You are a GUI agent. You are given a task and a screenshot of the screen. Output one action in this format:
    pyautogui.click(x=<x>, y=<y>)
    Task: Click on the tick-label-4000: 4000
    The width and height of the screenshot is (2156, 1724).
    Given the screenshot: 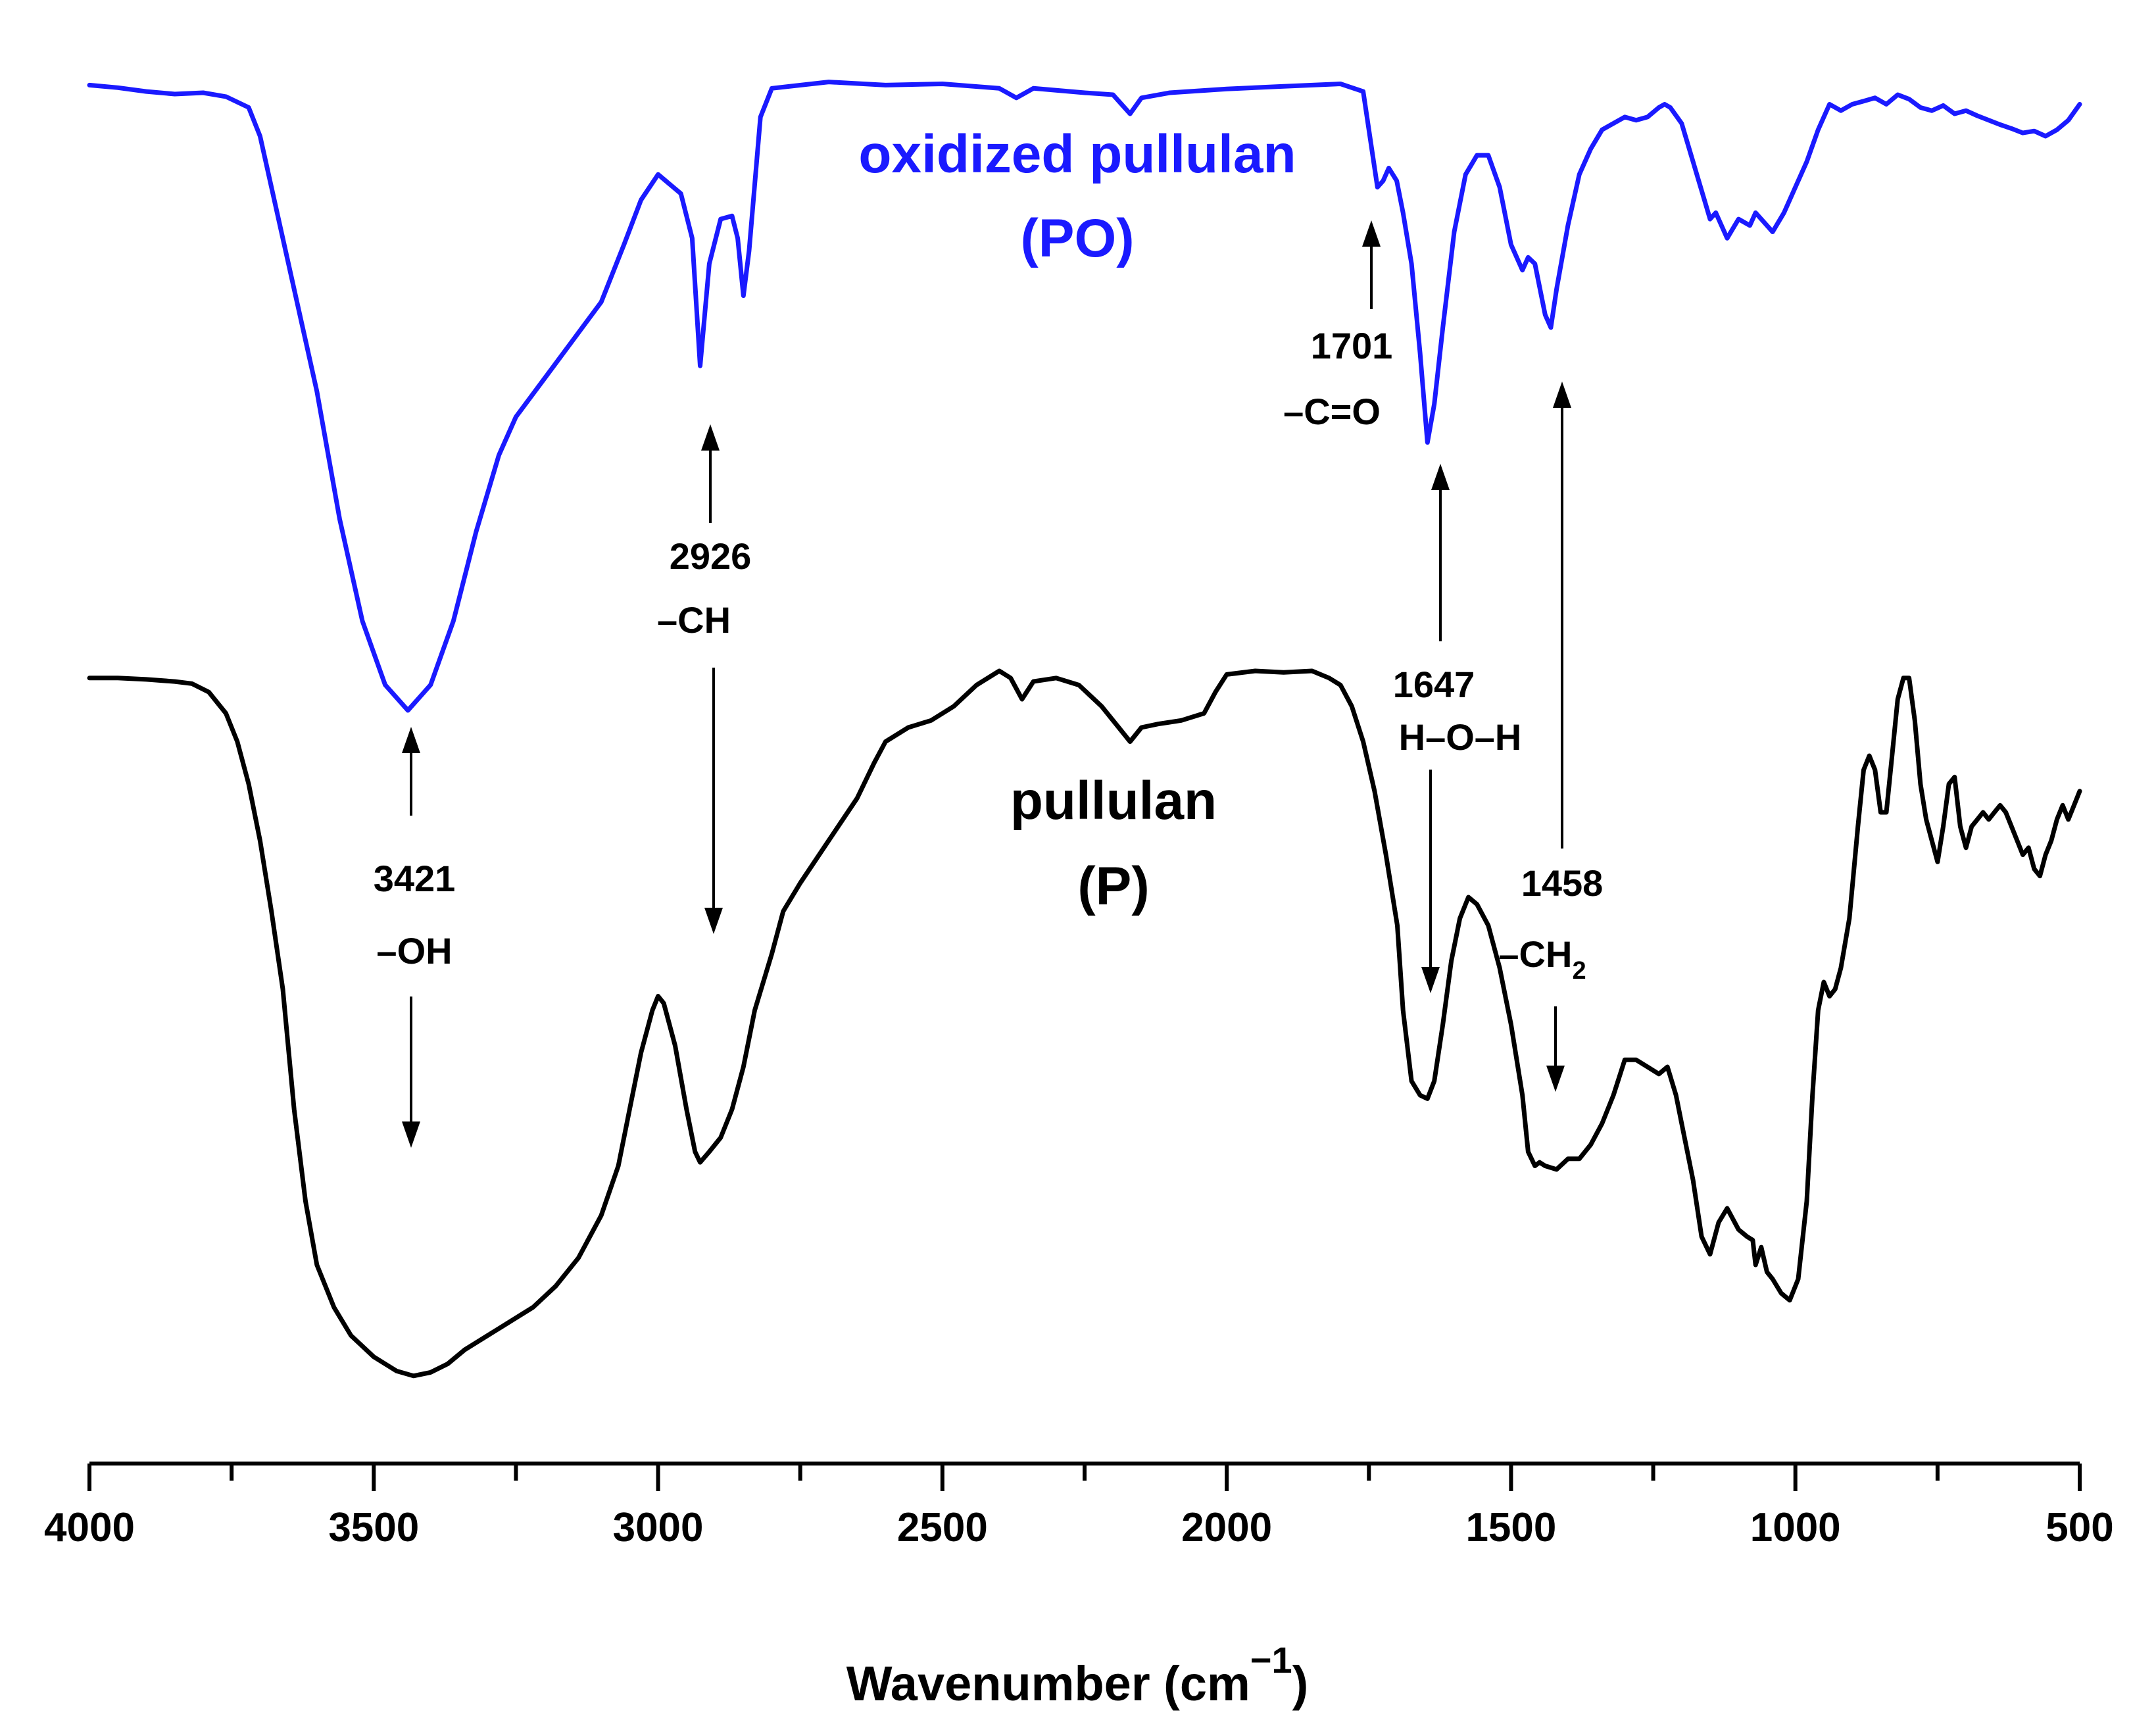 What is the action you would take?
    pyautogui.click(x=90, y=1527)
    